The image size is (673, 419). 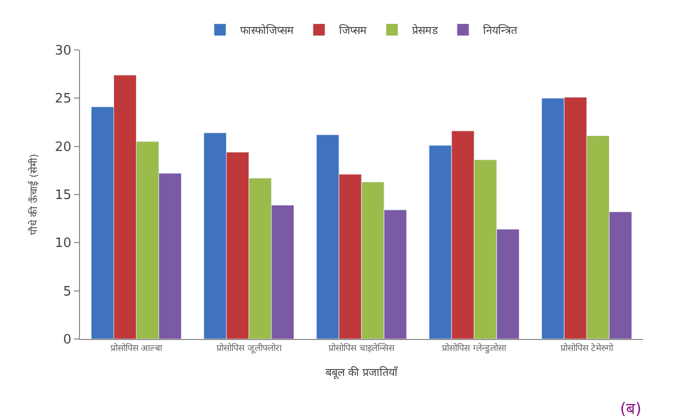 What do you see at coordinates (63, 244) in the screenshot?
I see `y-tick-label: 10` at bounding box center [63, 244].